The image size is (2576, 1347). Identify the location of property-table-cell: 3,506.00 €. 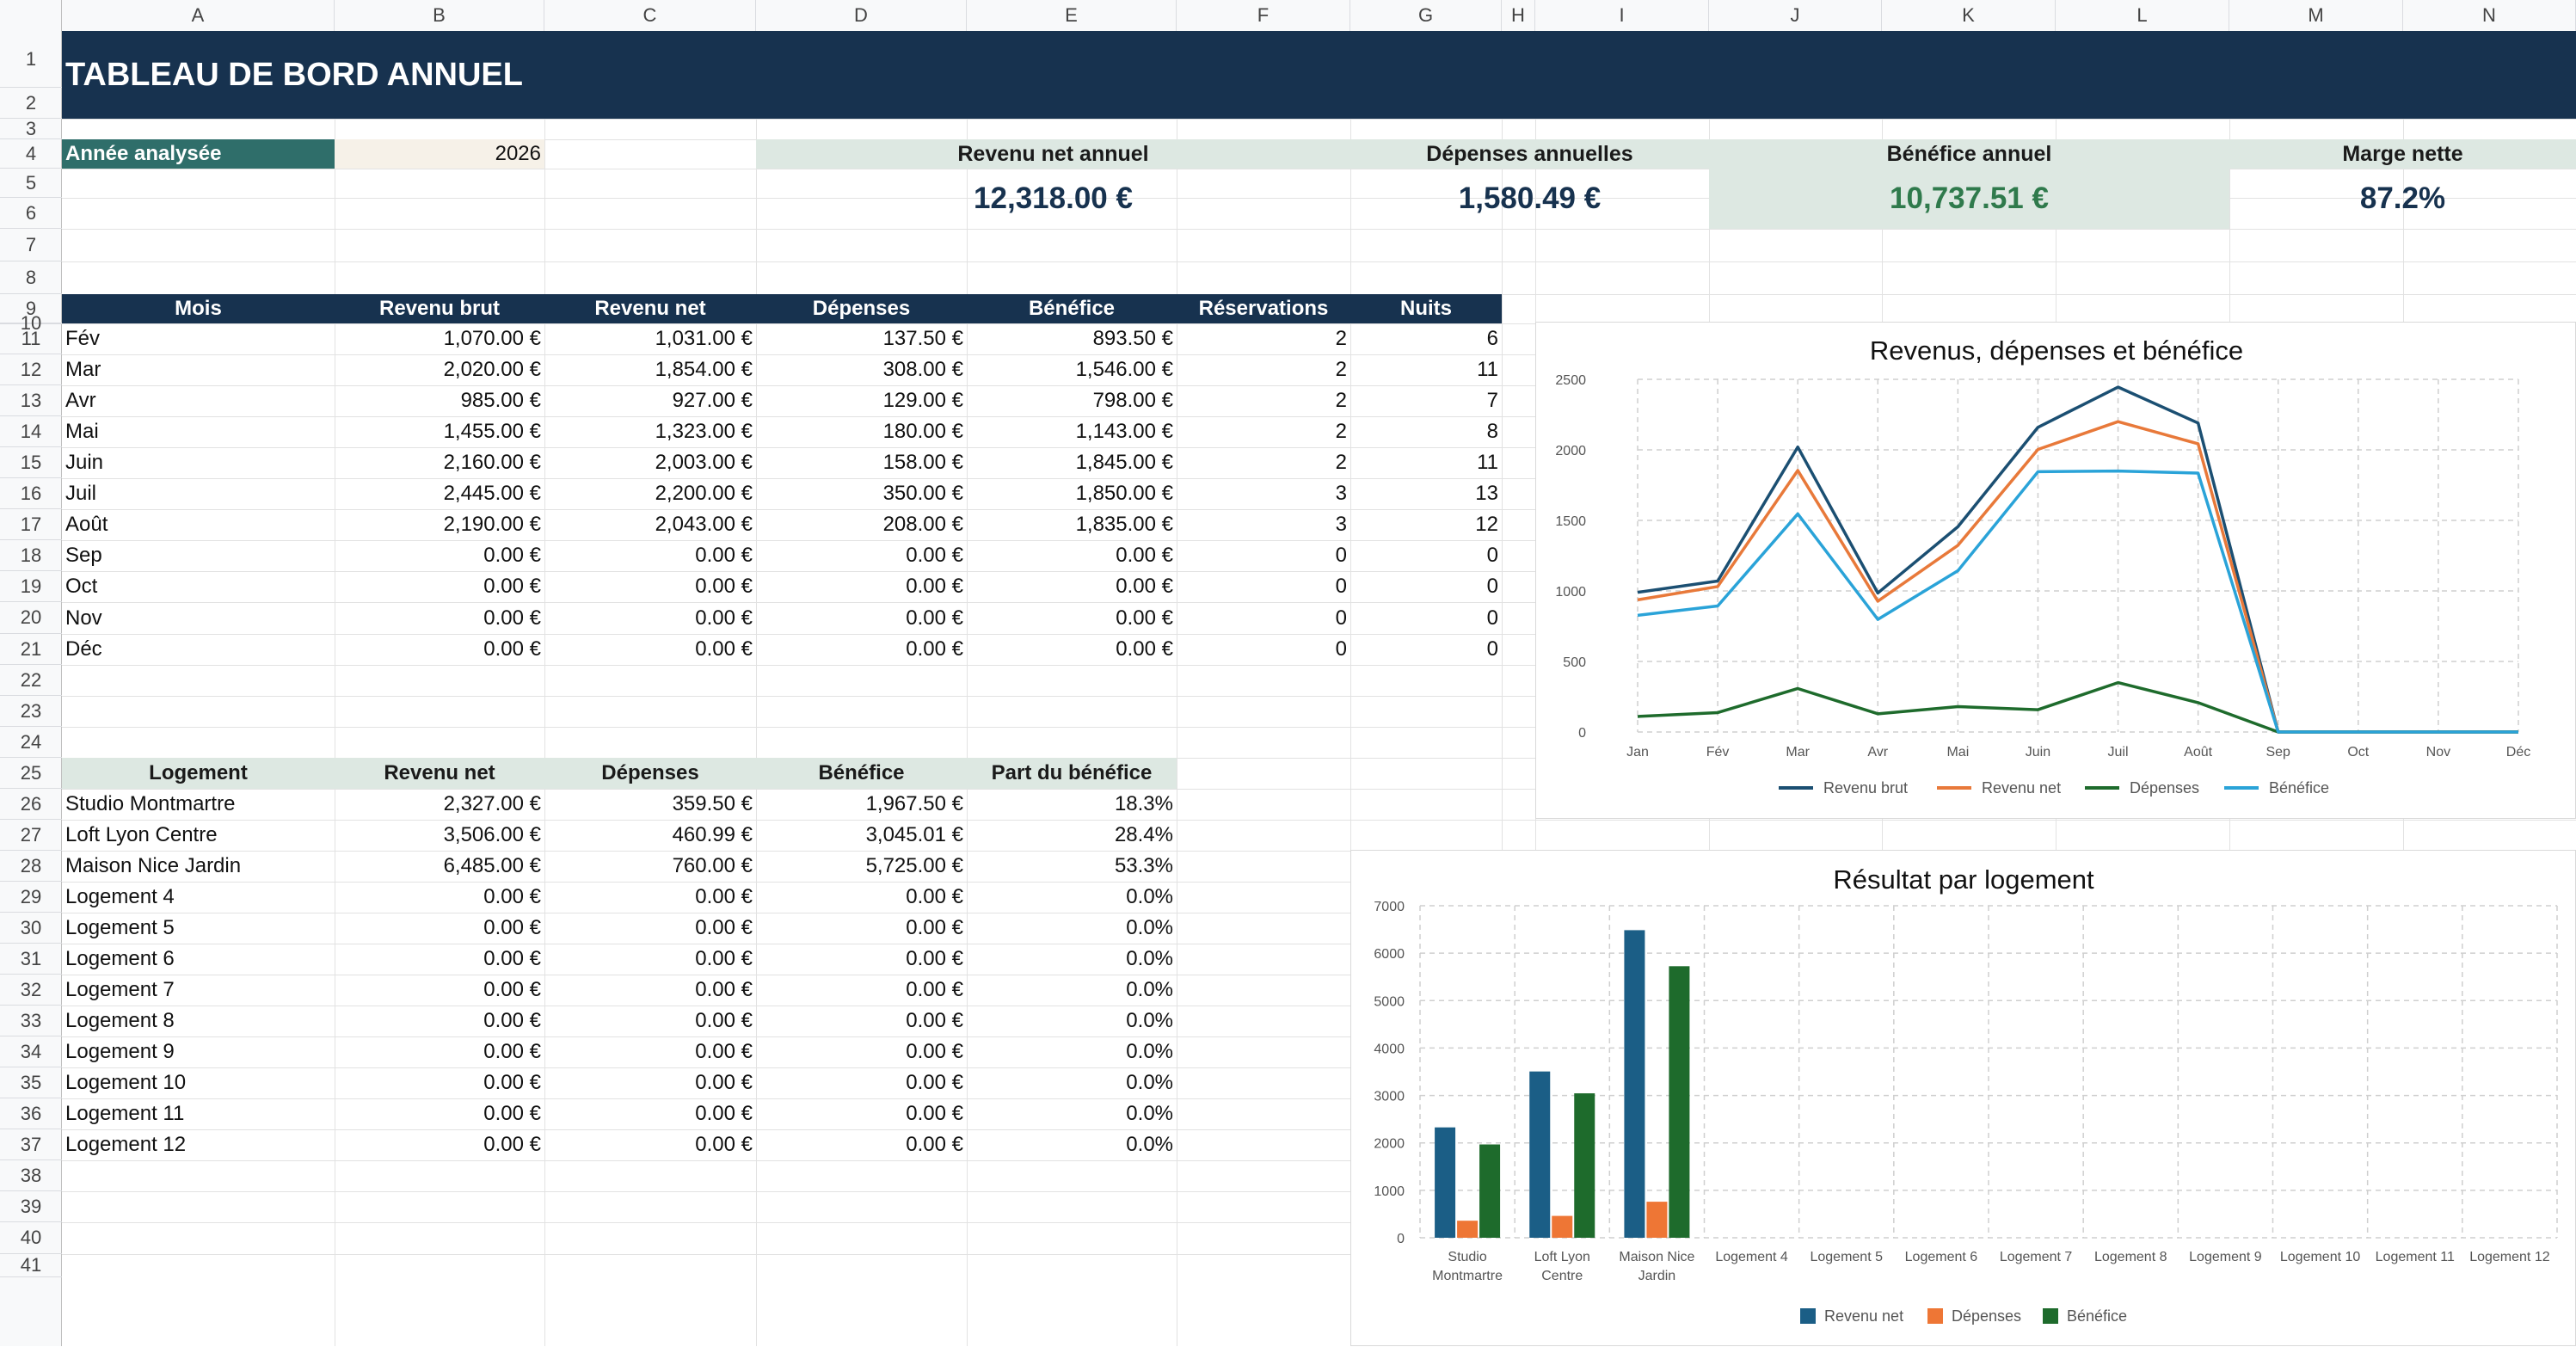
(492, 835).